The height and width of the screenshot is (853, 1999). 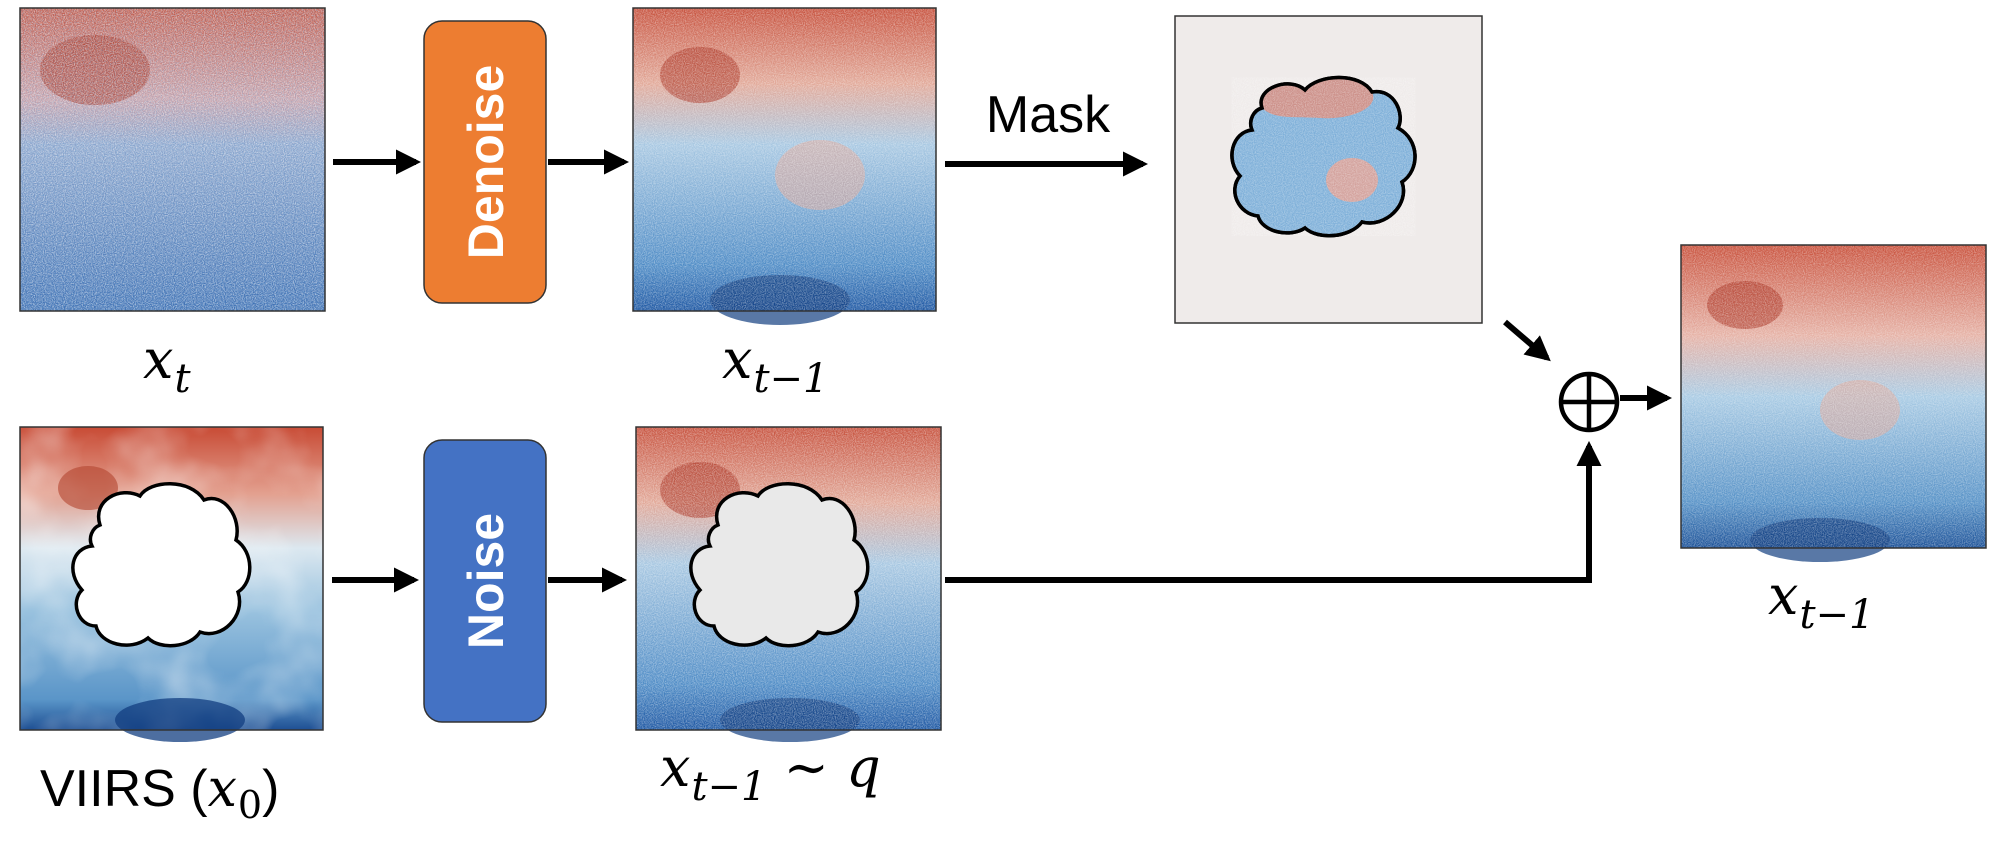 What do you see at coordinates (167, 365) in the screenshot?
I see `xt-label: xt` at bounding box center [167, 365].